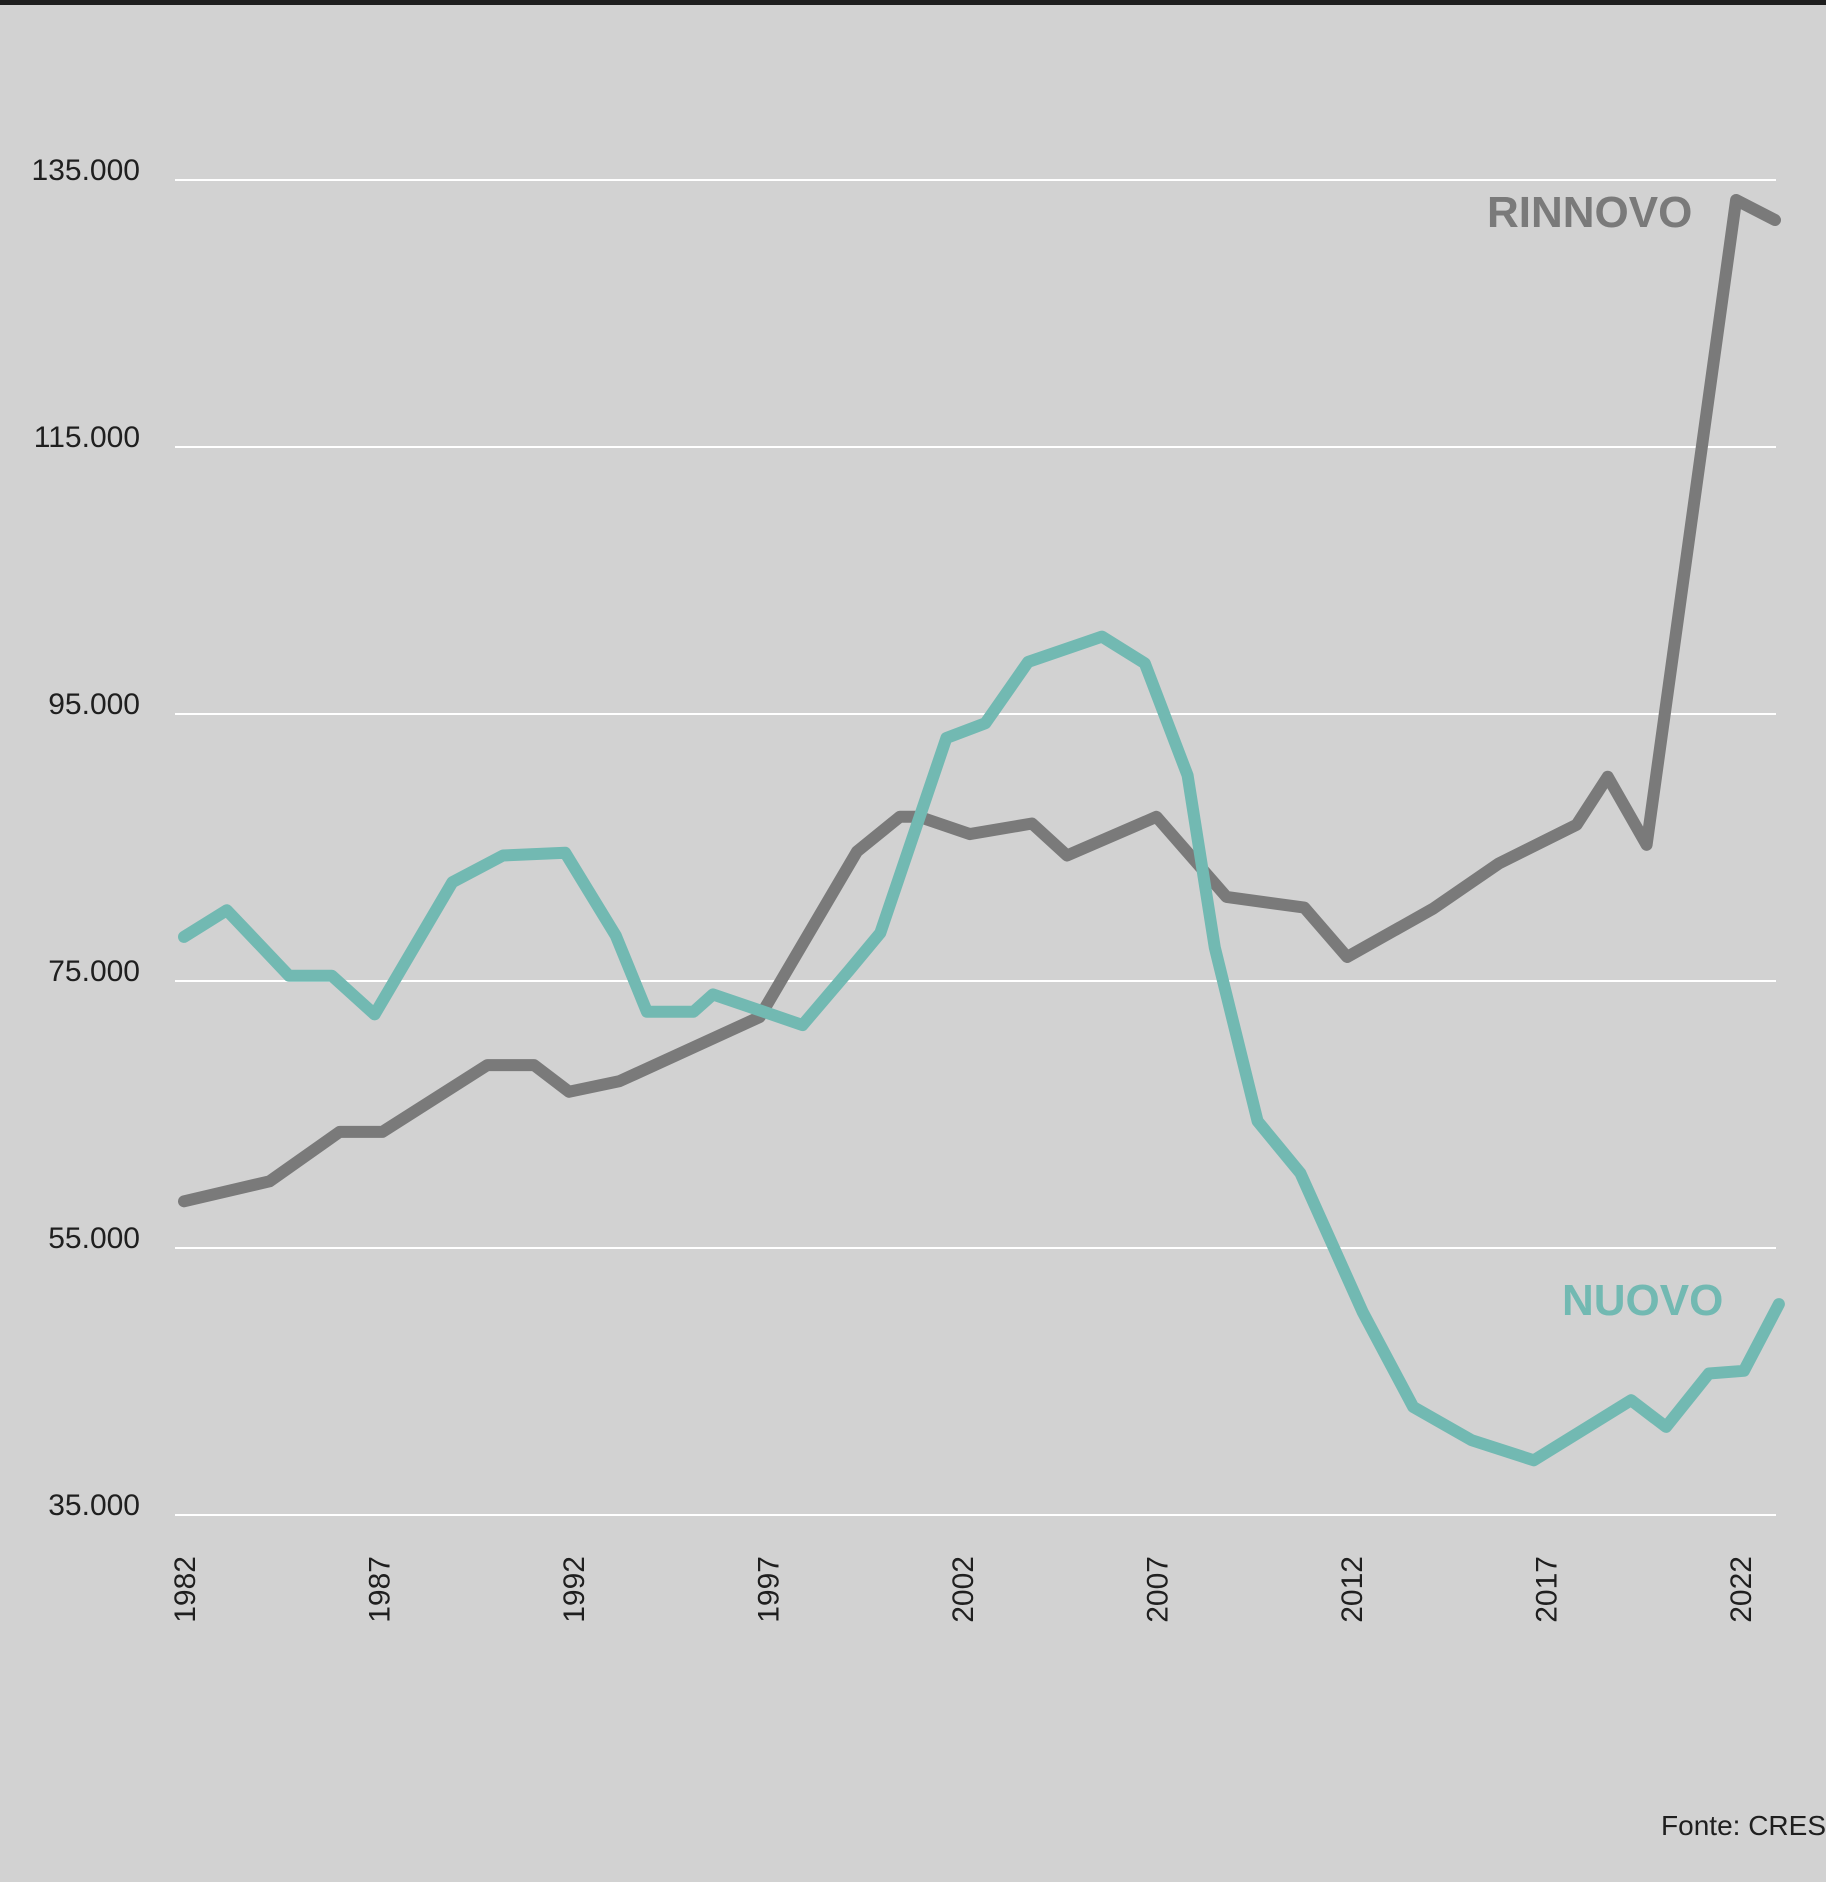 Image resolution: width=1826 pixels, height=1882 pixels. I want to click on x-tick-label: 2007, so click(1158, 1589).